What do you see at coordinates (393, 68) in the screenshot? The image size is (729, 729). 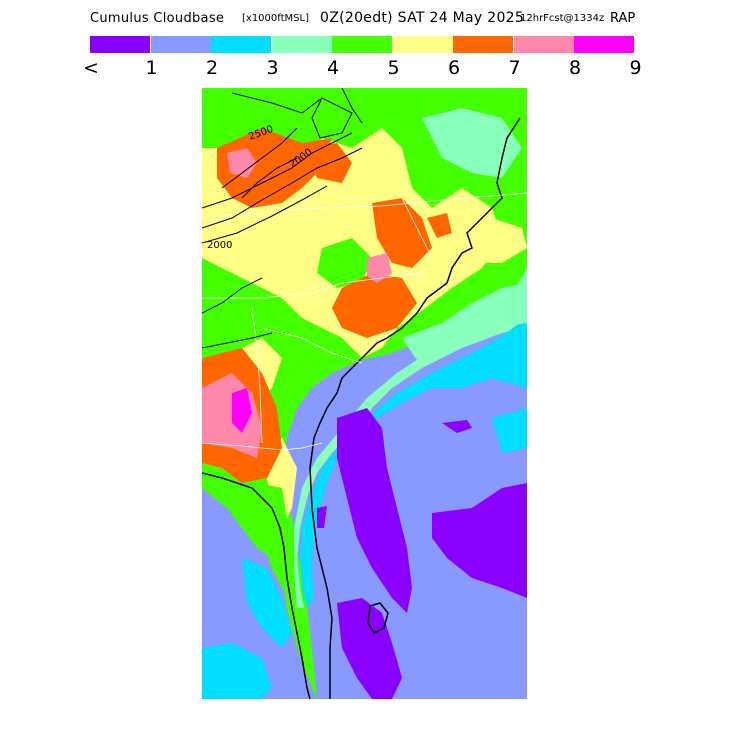 I see `legend-tick-label: 5` at bounding box center [393, 68].